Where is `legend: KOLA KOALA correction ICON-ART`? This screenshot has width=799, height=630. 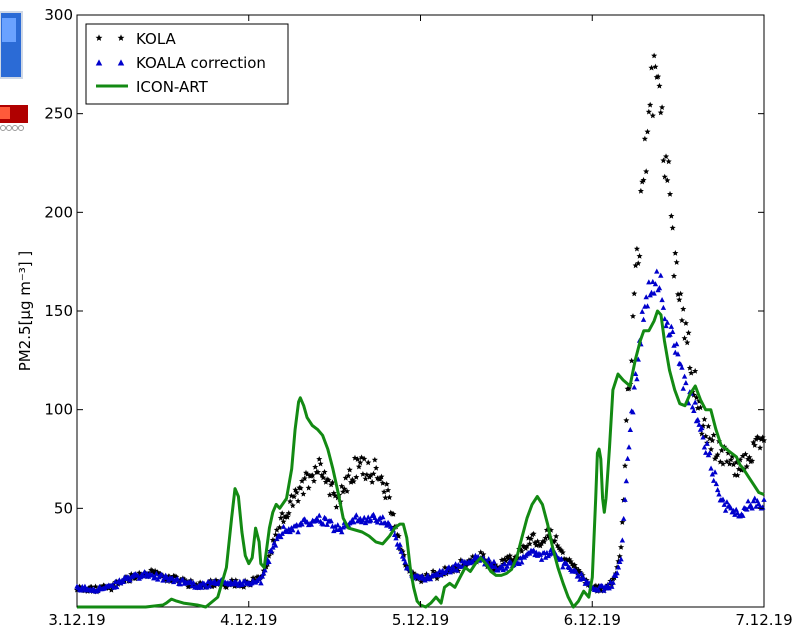 legend: KOLA KOALA correction ICON-ART is located at coordinates (187, 64).